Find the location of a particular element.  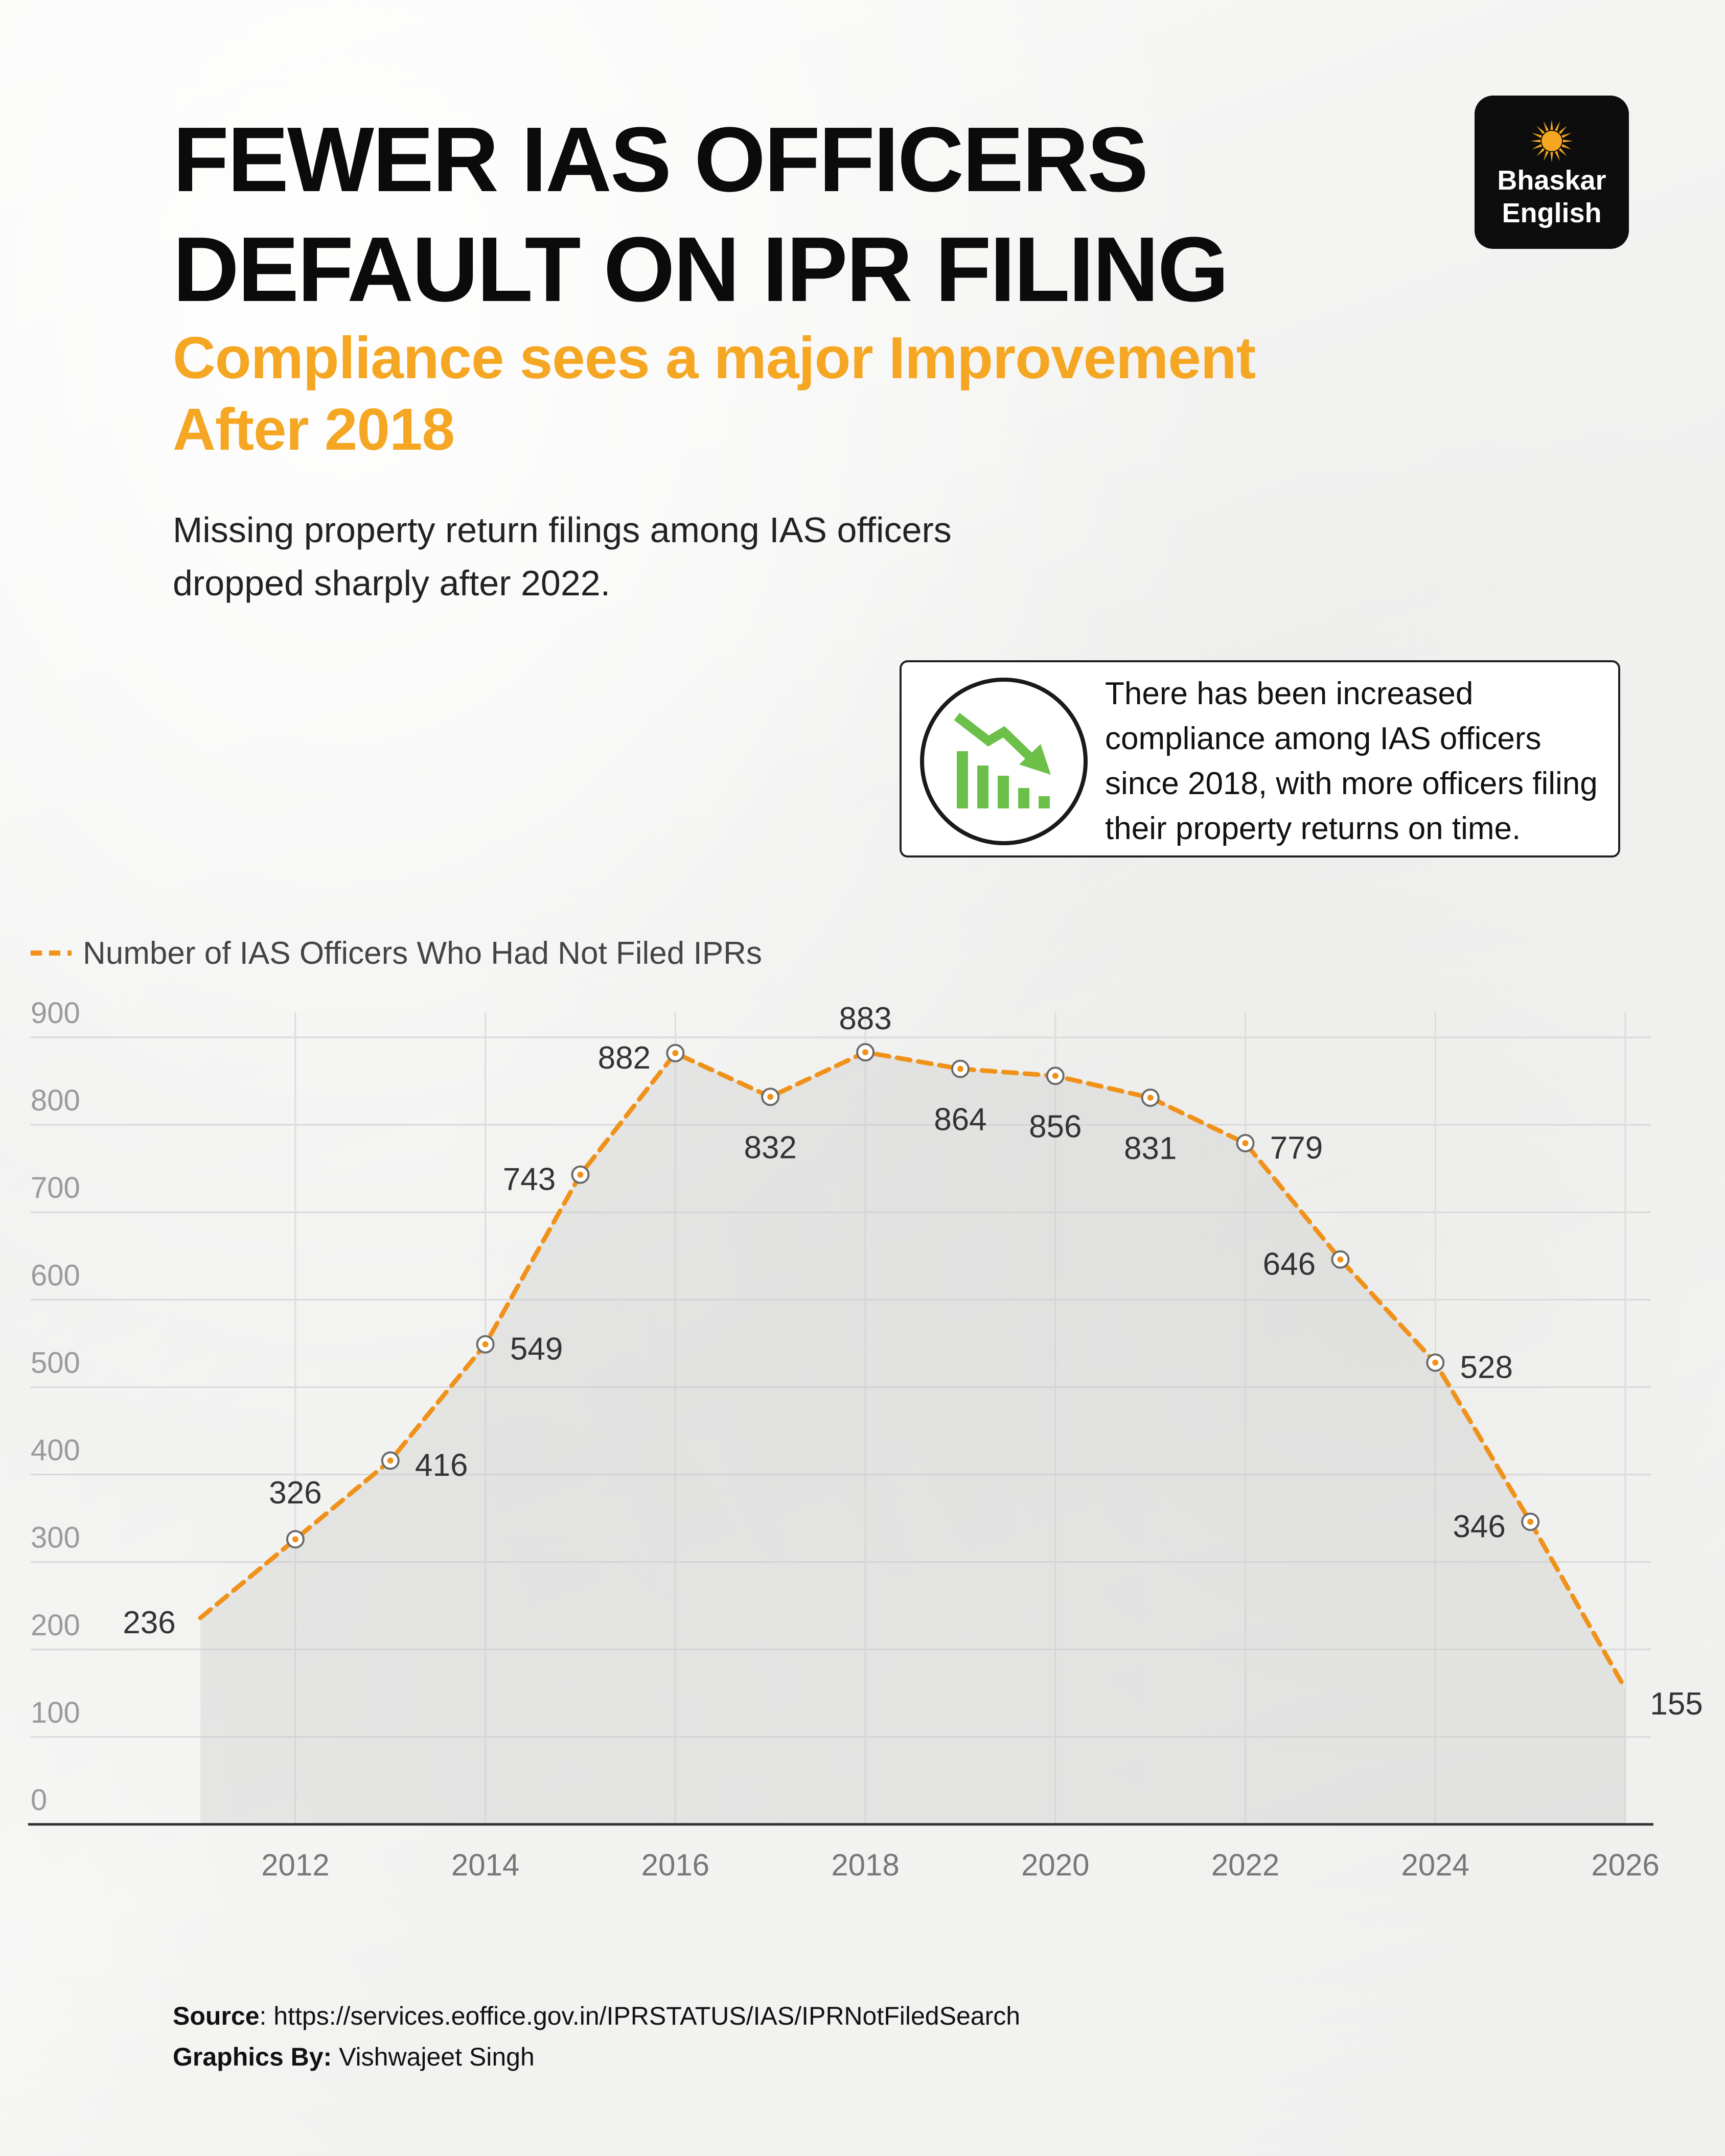

x-tick-label: 2016 is located at coordinates (675, 1865).